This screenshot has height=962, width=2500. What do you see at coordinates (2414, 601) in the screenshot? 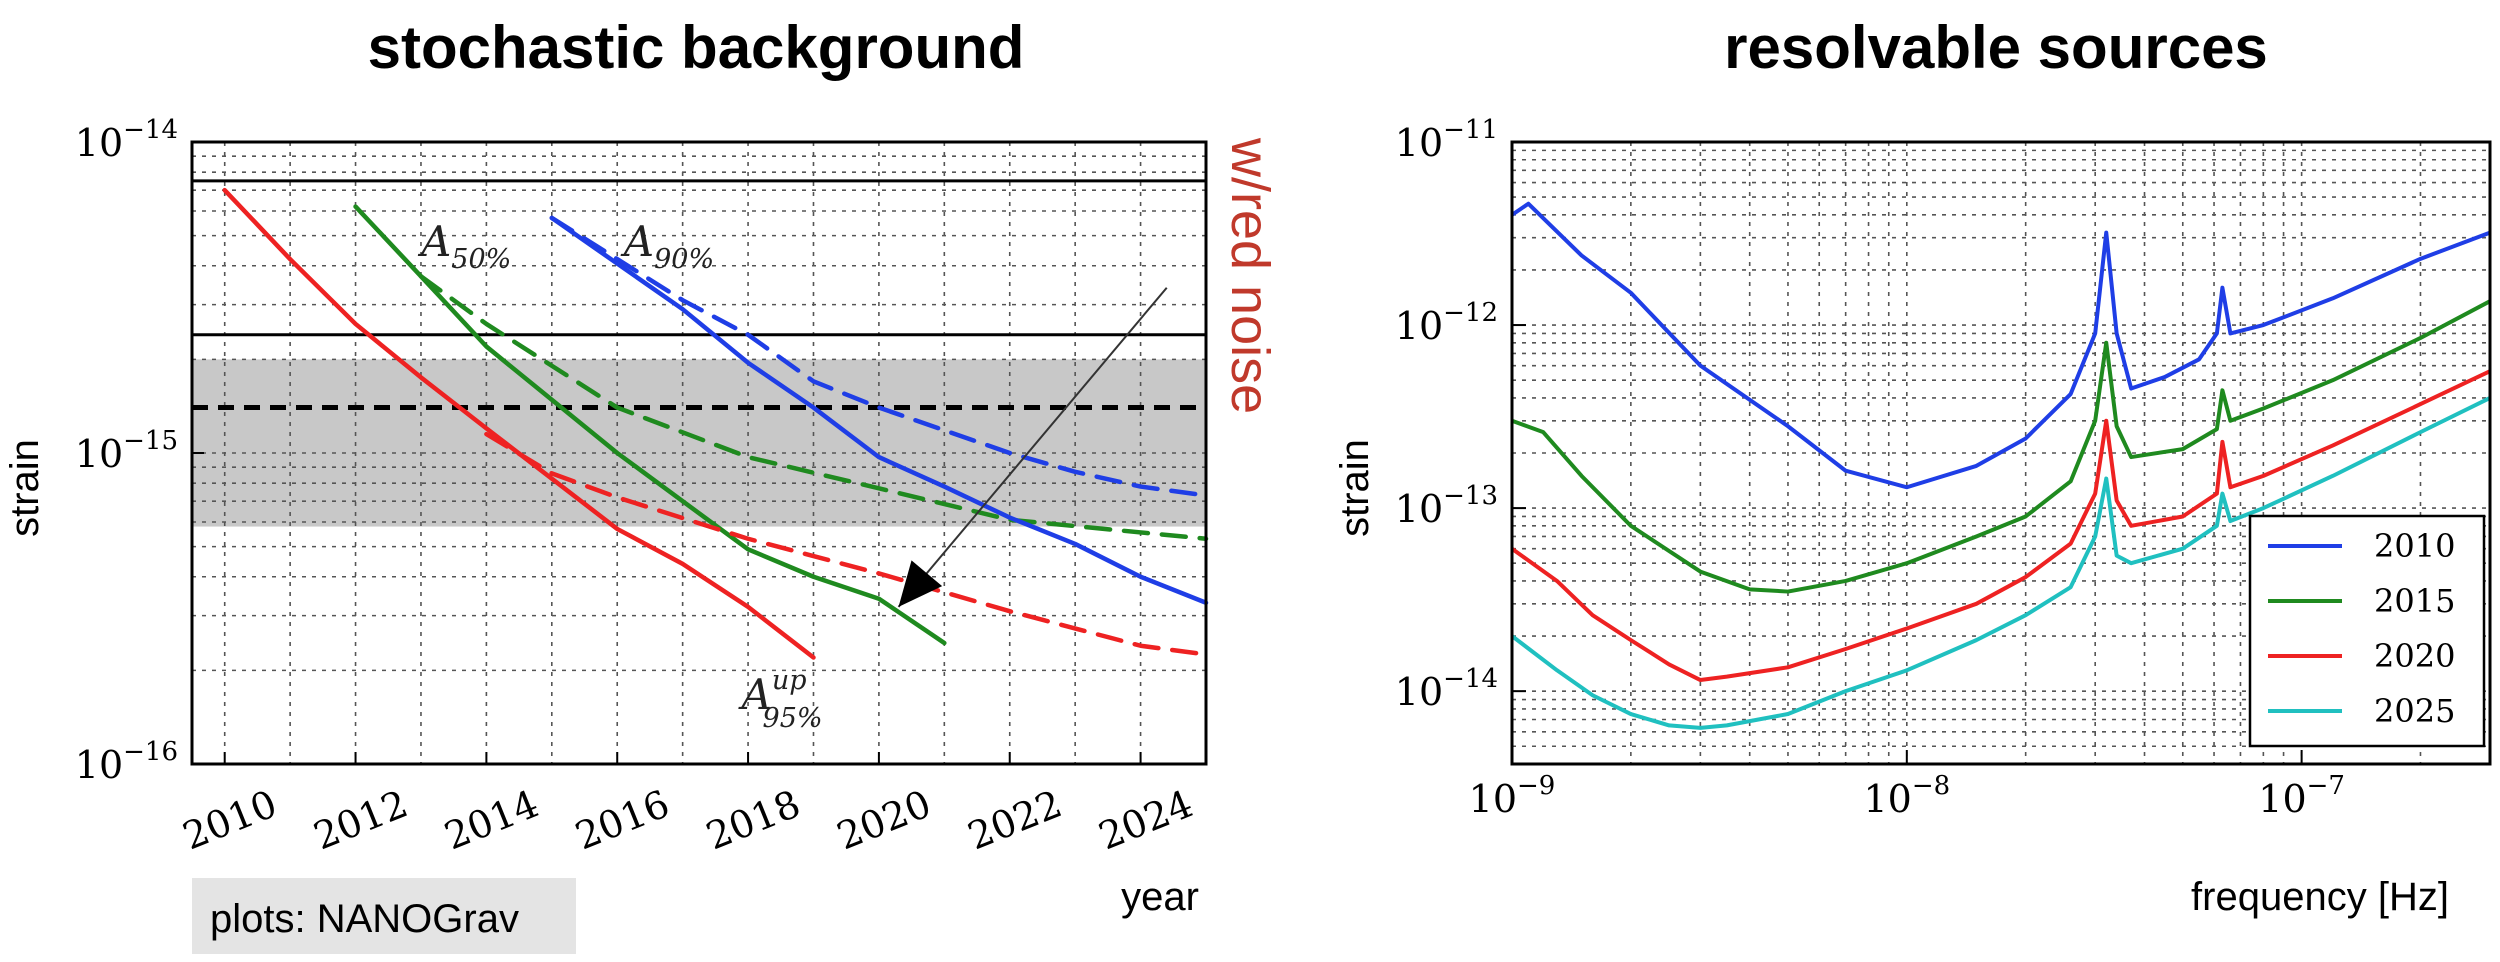
I see `legend-label: 2015` at bounding box center [2414, 601].